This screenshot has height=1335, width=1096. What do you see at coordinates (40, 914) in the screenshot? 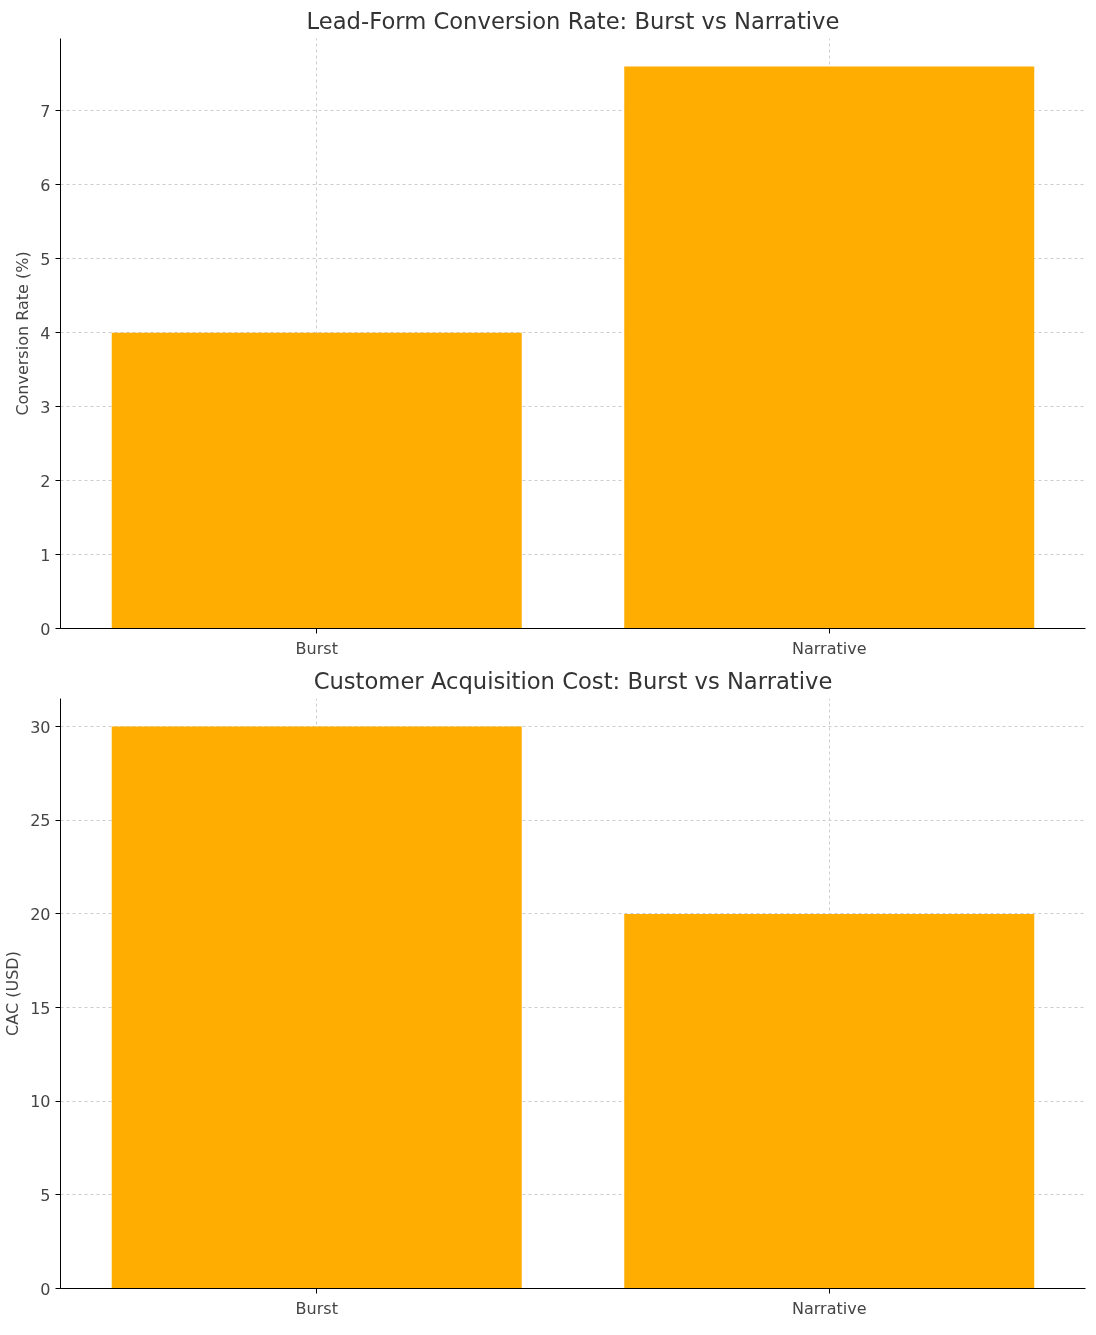
I see `y-tick-label: 20` at bounding box center [40, 914].